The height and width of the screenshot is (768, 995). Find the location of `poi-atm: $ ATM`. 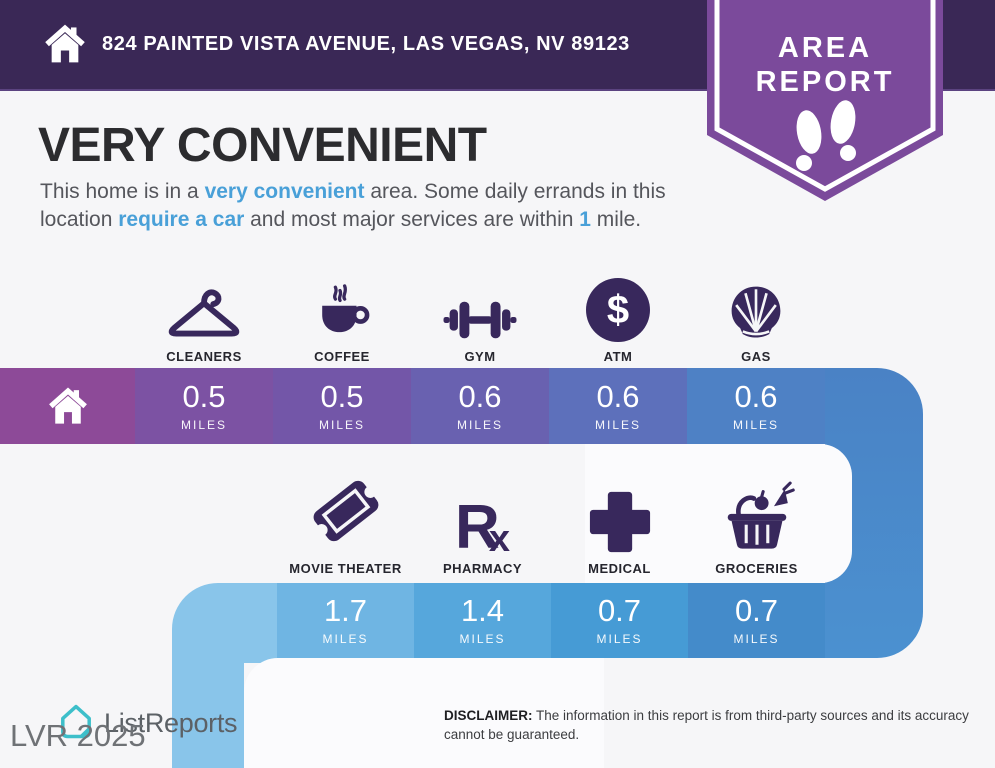

poi-atm: $ ATM is located at coordinates (618, 315).